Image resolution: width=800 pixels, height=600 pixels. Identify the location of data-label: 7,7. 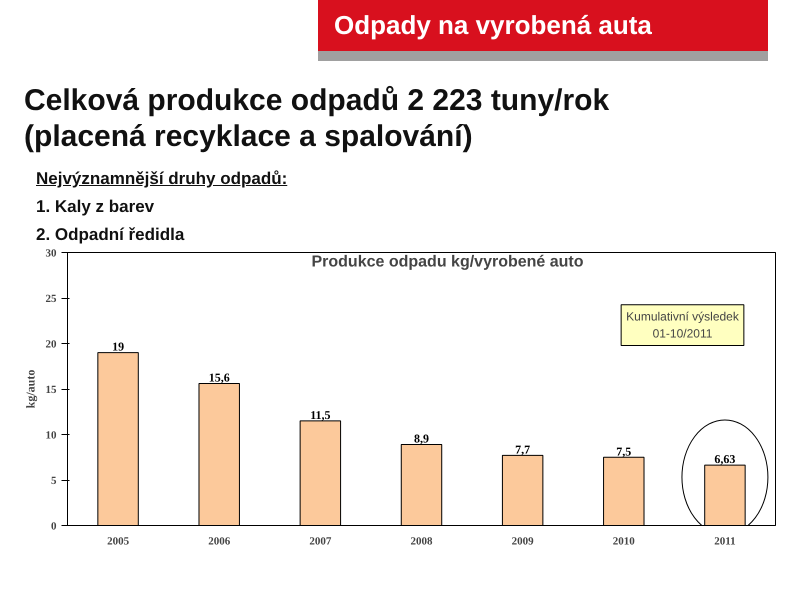
(522, 449).